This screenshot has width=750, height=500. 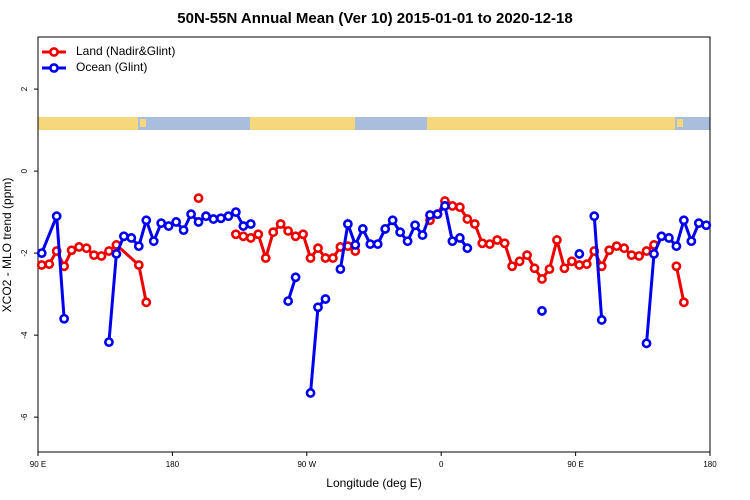 What do you see at coordinates (108, 59) in the screenshot?
I see `legend: Land (Nadir&Glint) Ocean (Glint)` at bounding box center [108, 59].